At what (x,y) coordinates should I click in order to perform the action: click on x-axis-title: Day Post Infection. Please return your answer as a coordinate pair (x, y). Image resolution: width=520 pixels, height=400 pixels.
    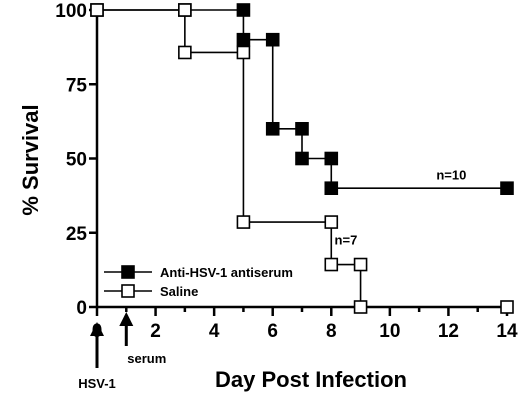
    Looking at the image, I should click on (311, 379).